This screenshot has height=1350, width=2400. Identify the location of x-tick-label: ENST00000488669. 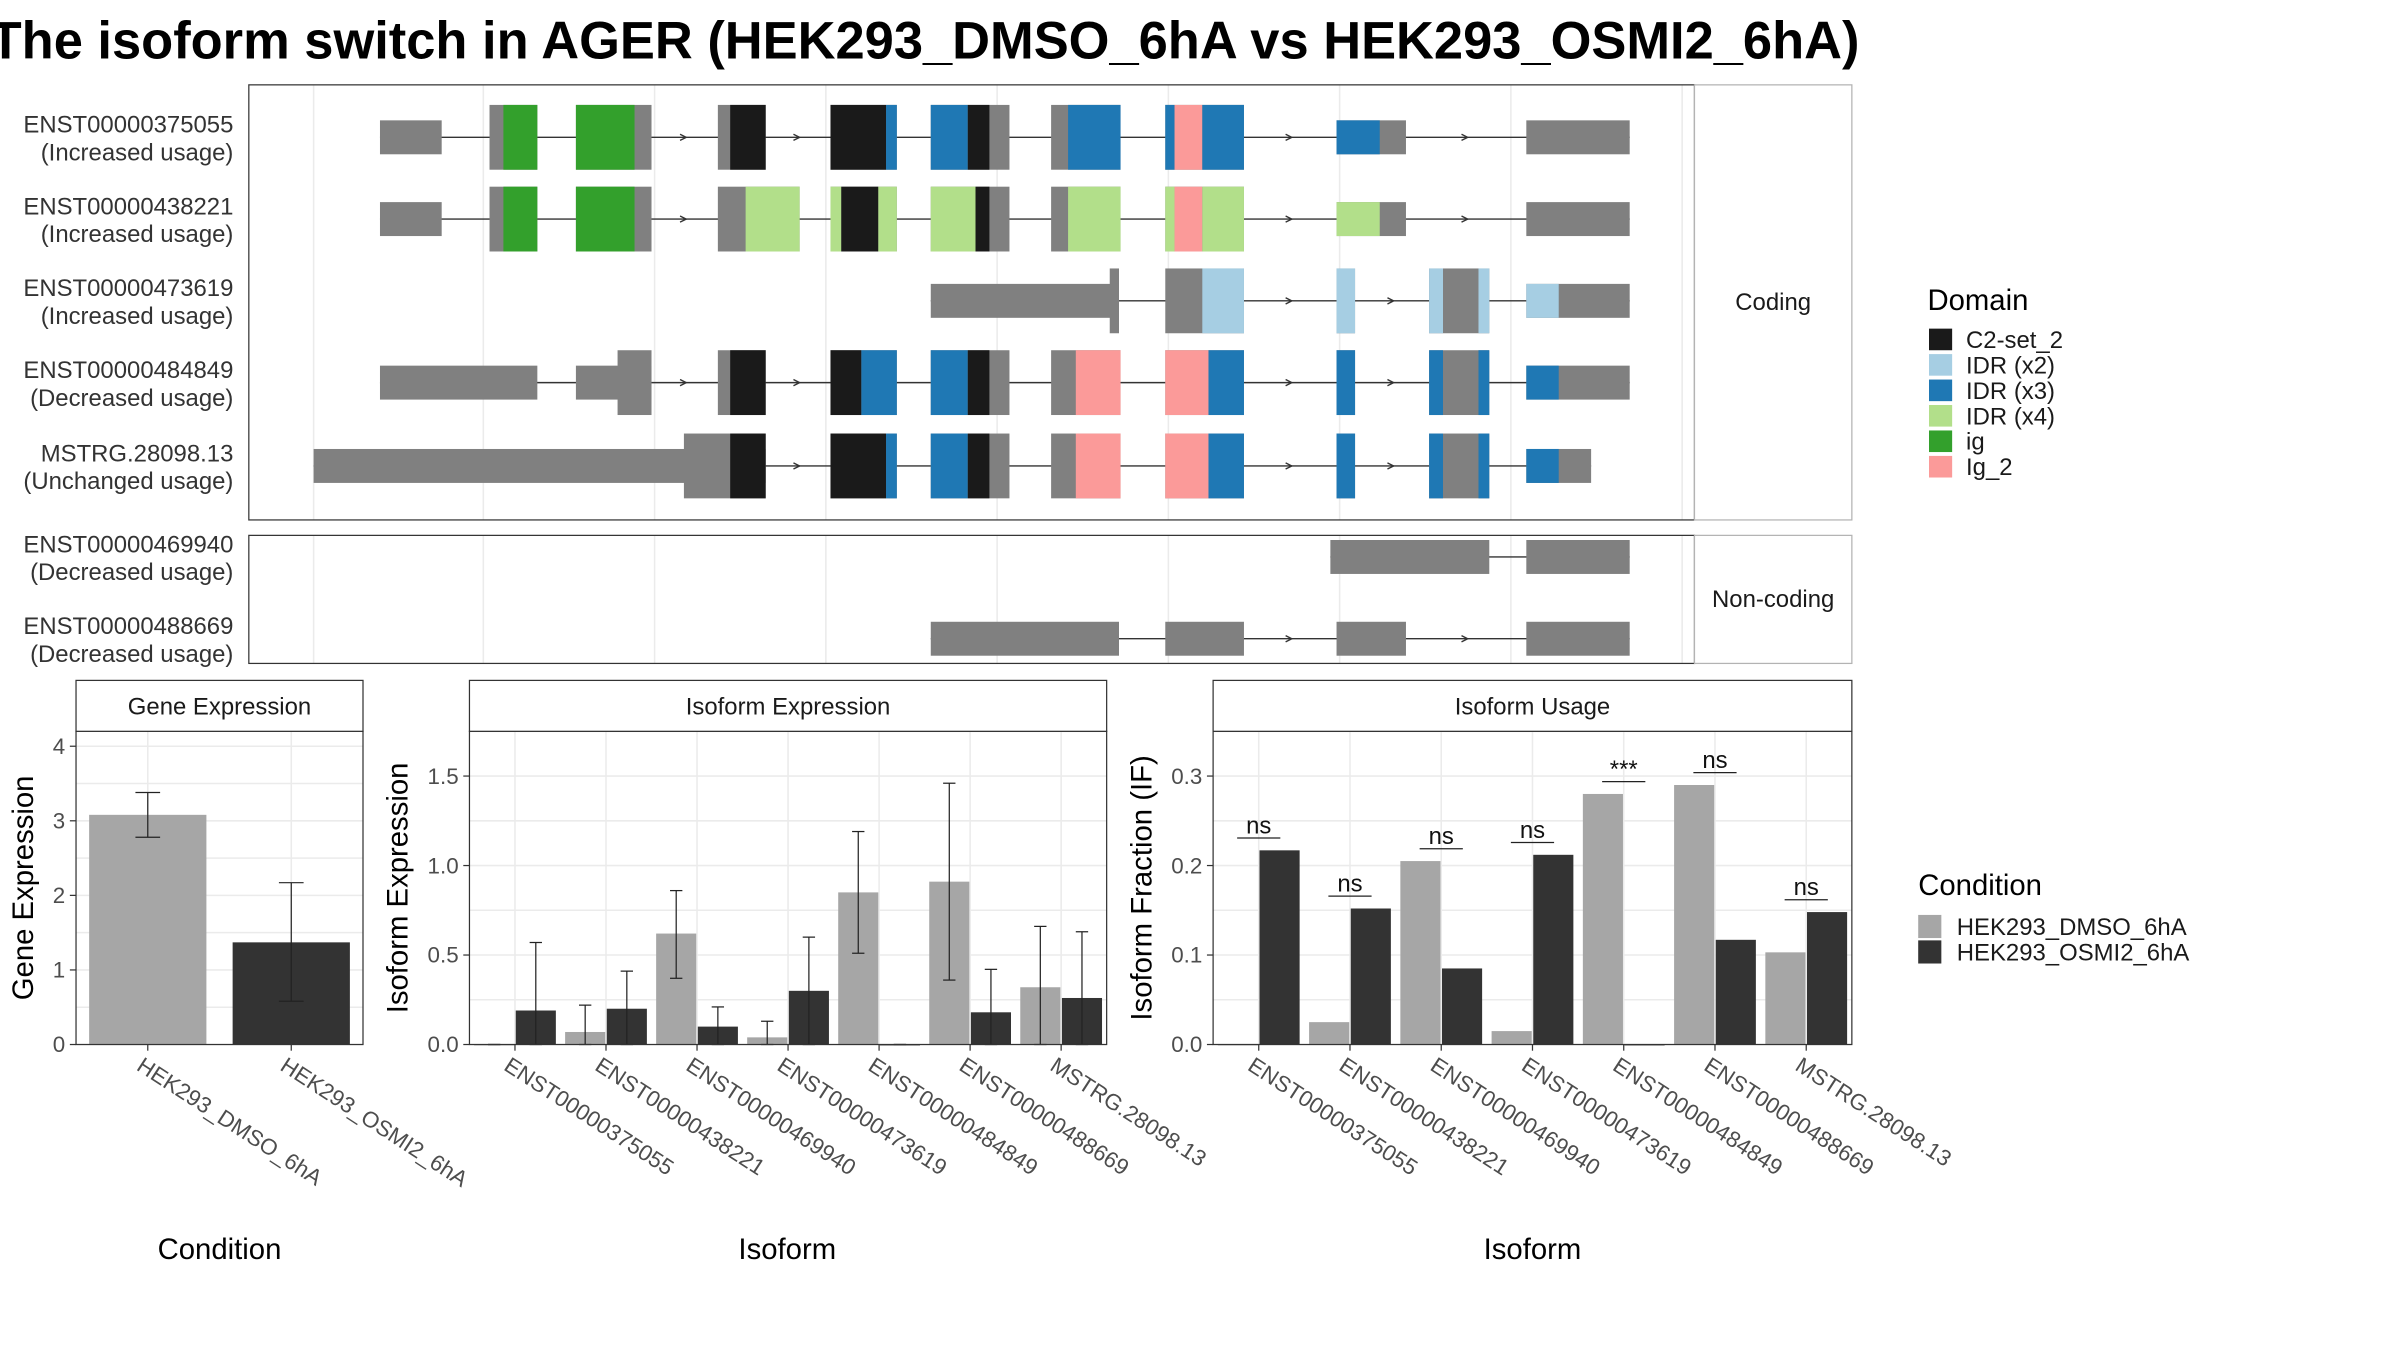
(1789, 1116).